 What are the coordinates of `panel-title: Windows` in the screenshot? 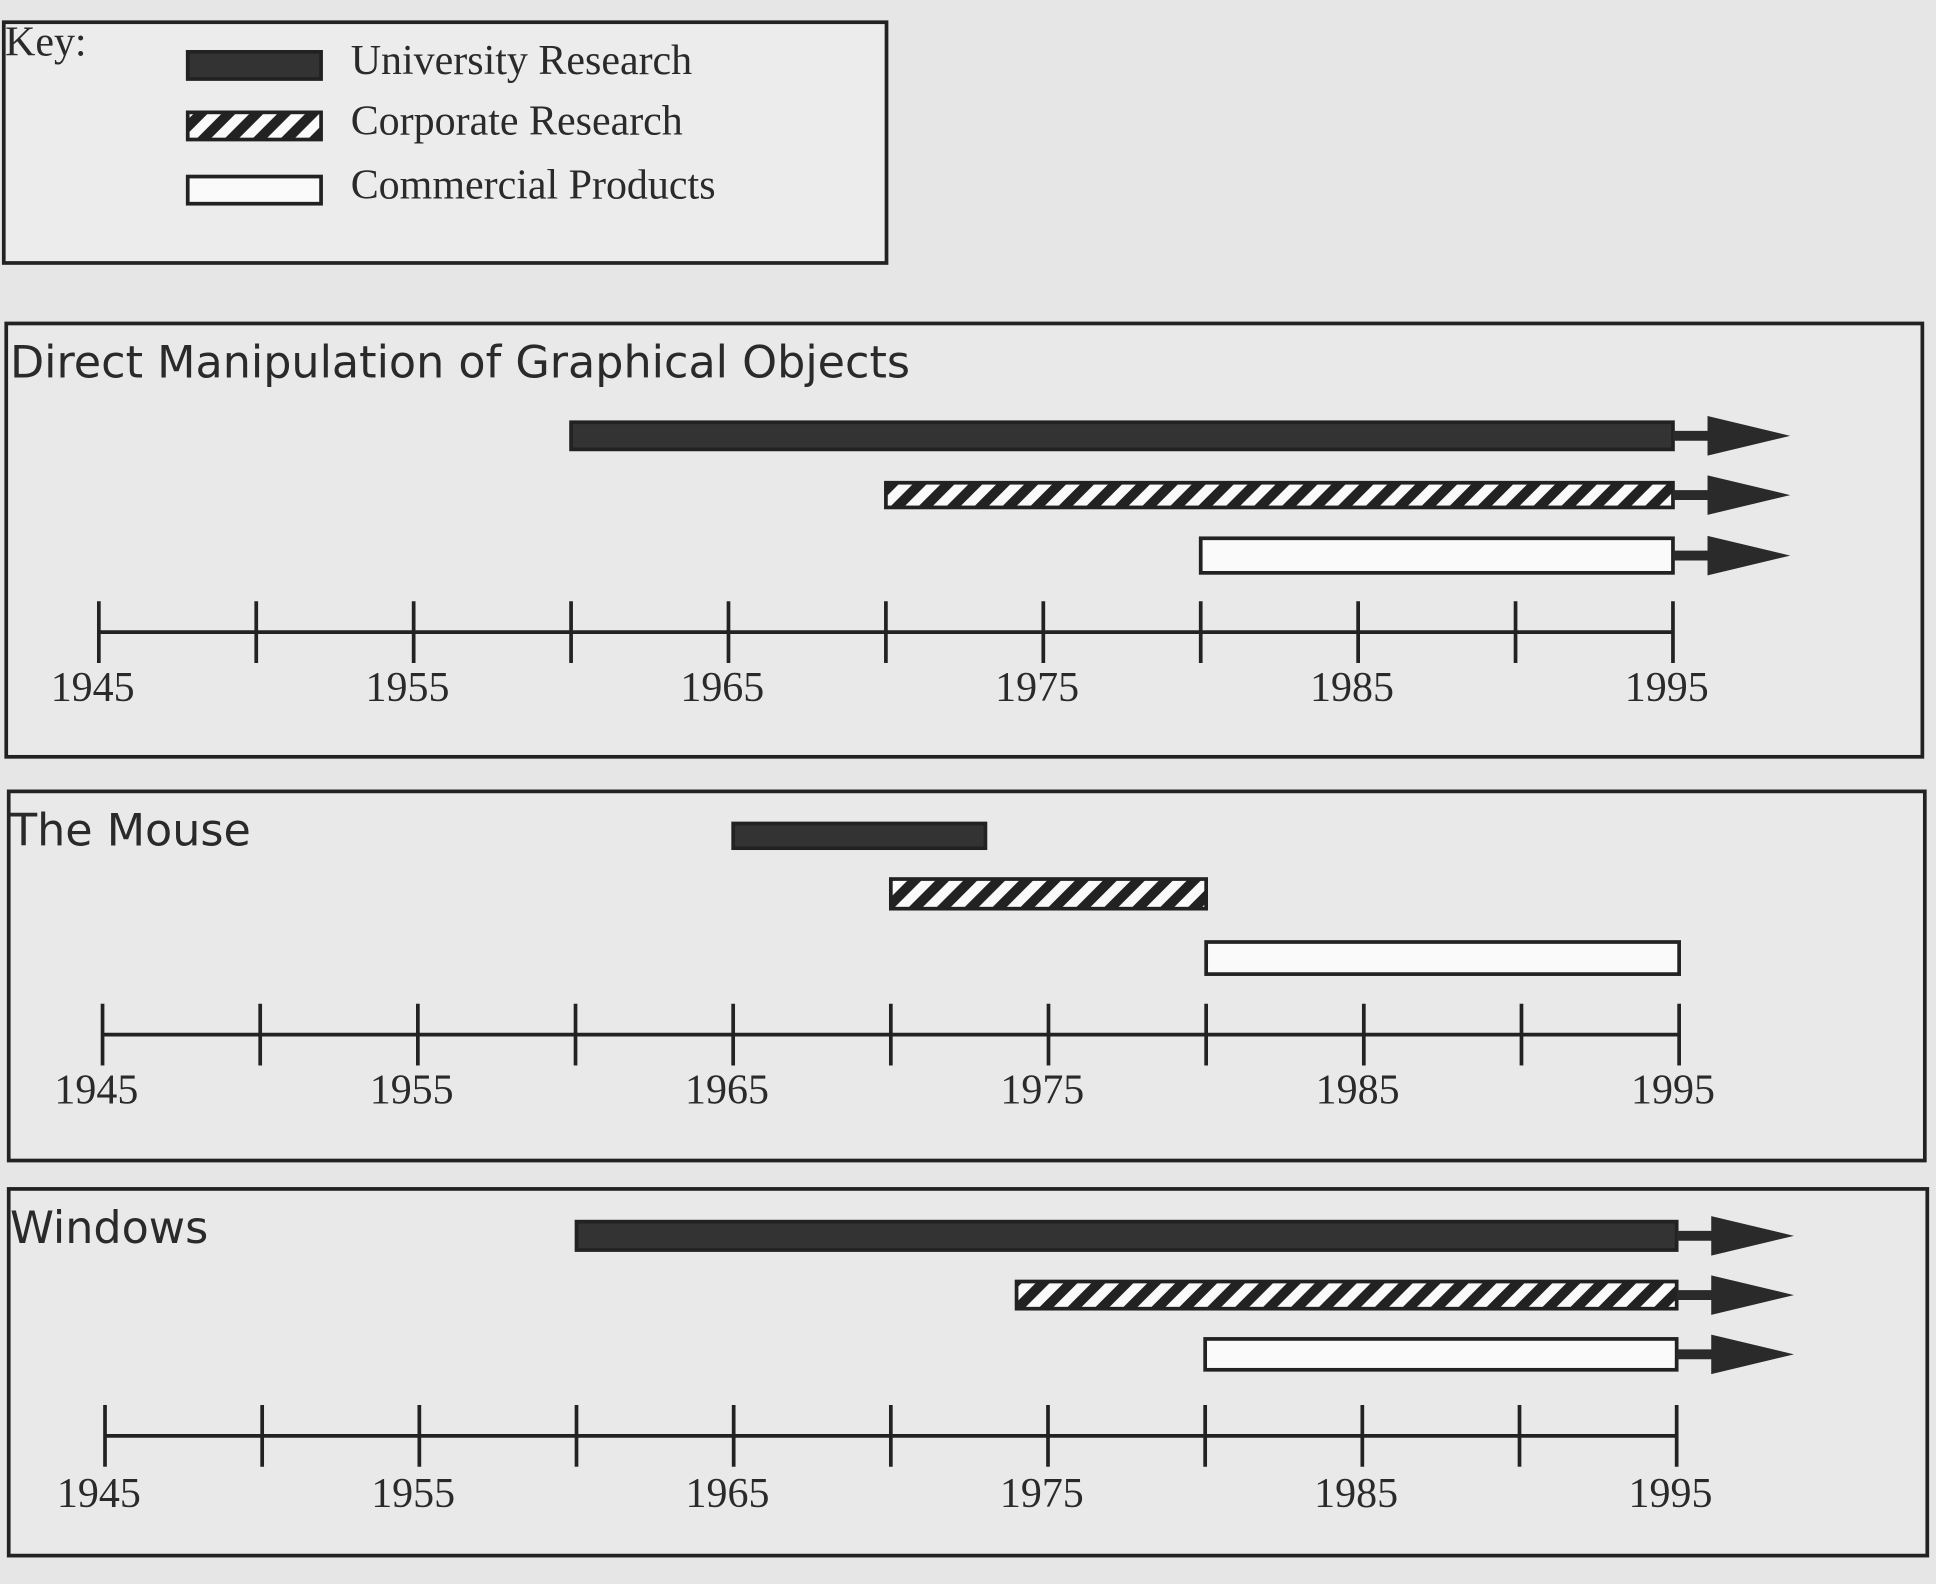 It's located at (109, 1228).